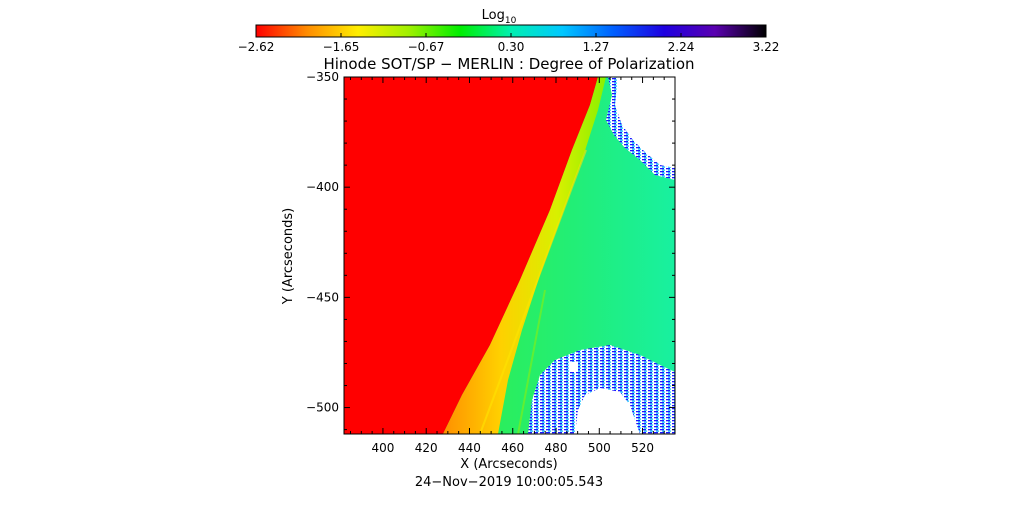 The width and height of the screenshot is (1018, 512). Describe the element at coordinates (766, 47) in the screenshot. I see `colorbar-tick-label: 3.22` at that location.